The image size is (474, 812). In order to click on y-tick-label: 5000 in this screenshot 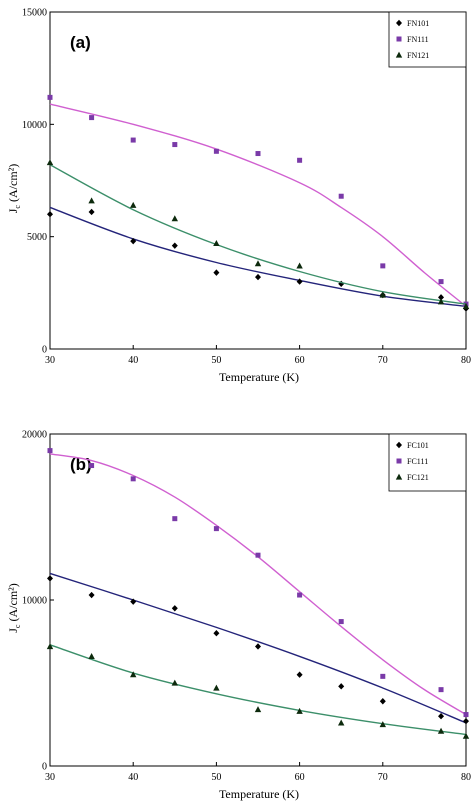, I will do `click(37, 237)`.